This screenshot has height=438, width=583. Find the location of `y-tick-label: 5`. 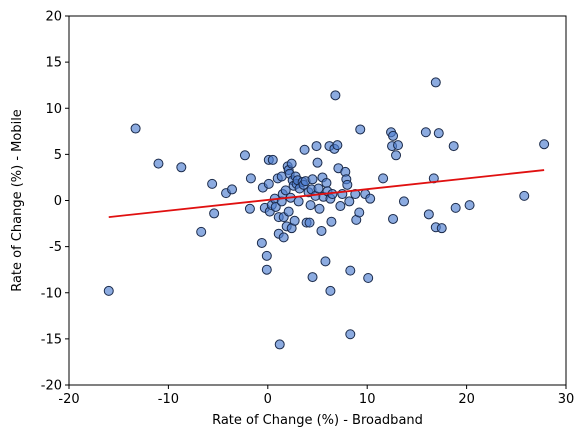

y-tick-label: 5 is located at coordinates (58, 155).